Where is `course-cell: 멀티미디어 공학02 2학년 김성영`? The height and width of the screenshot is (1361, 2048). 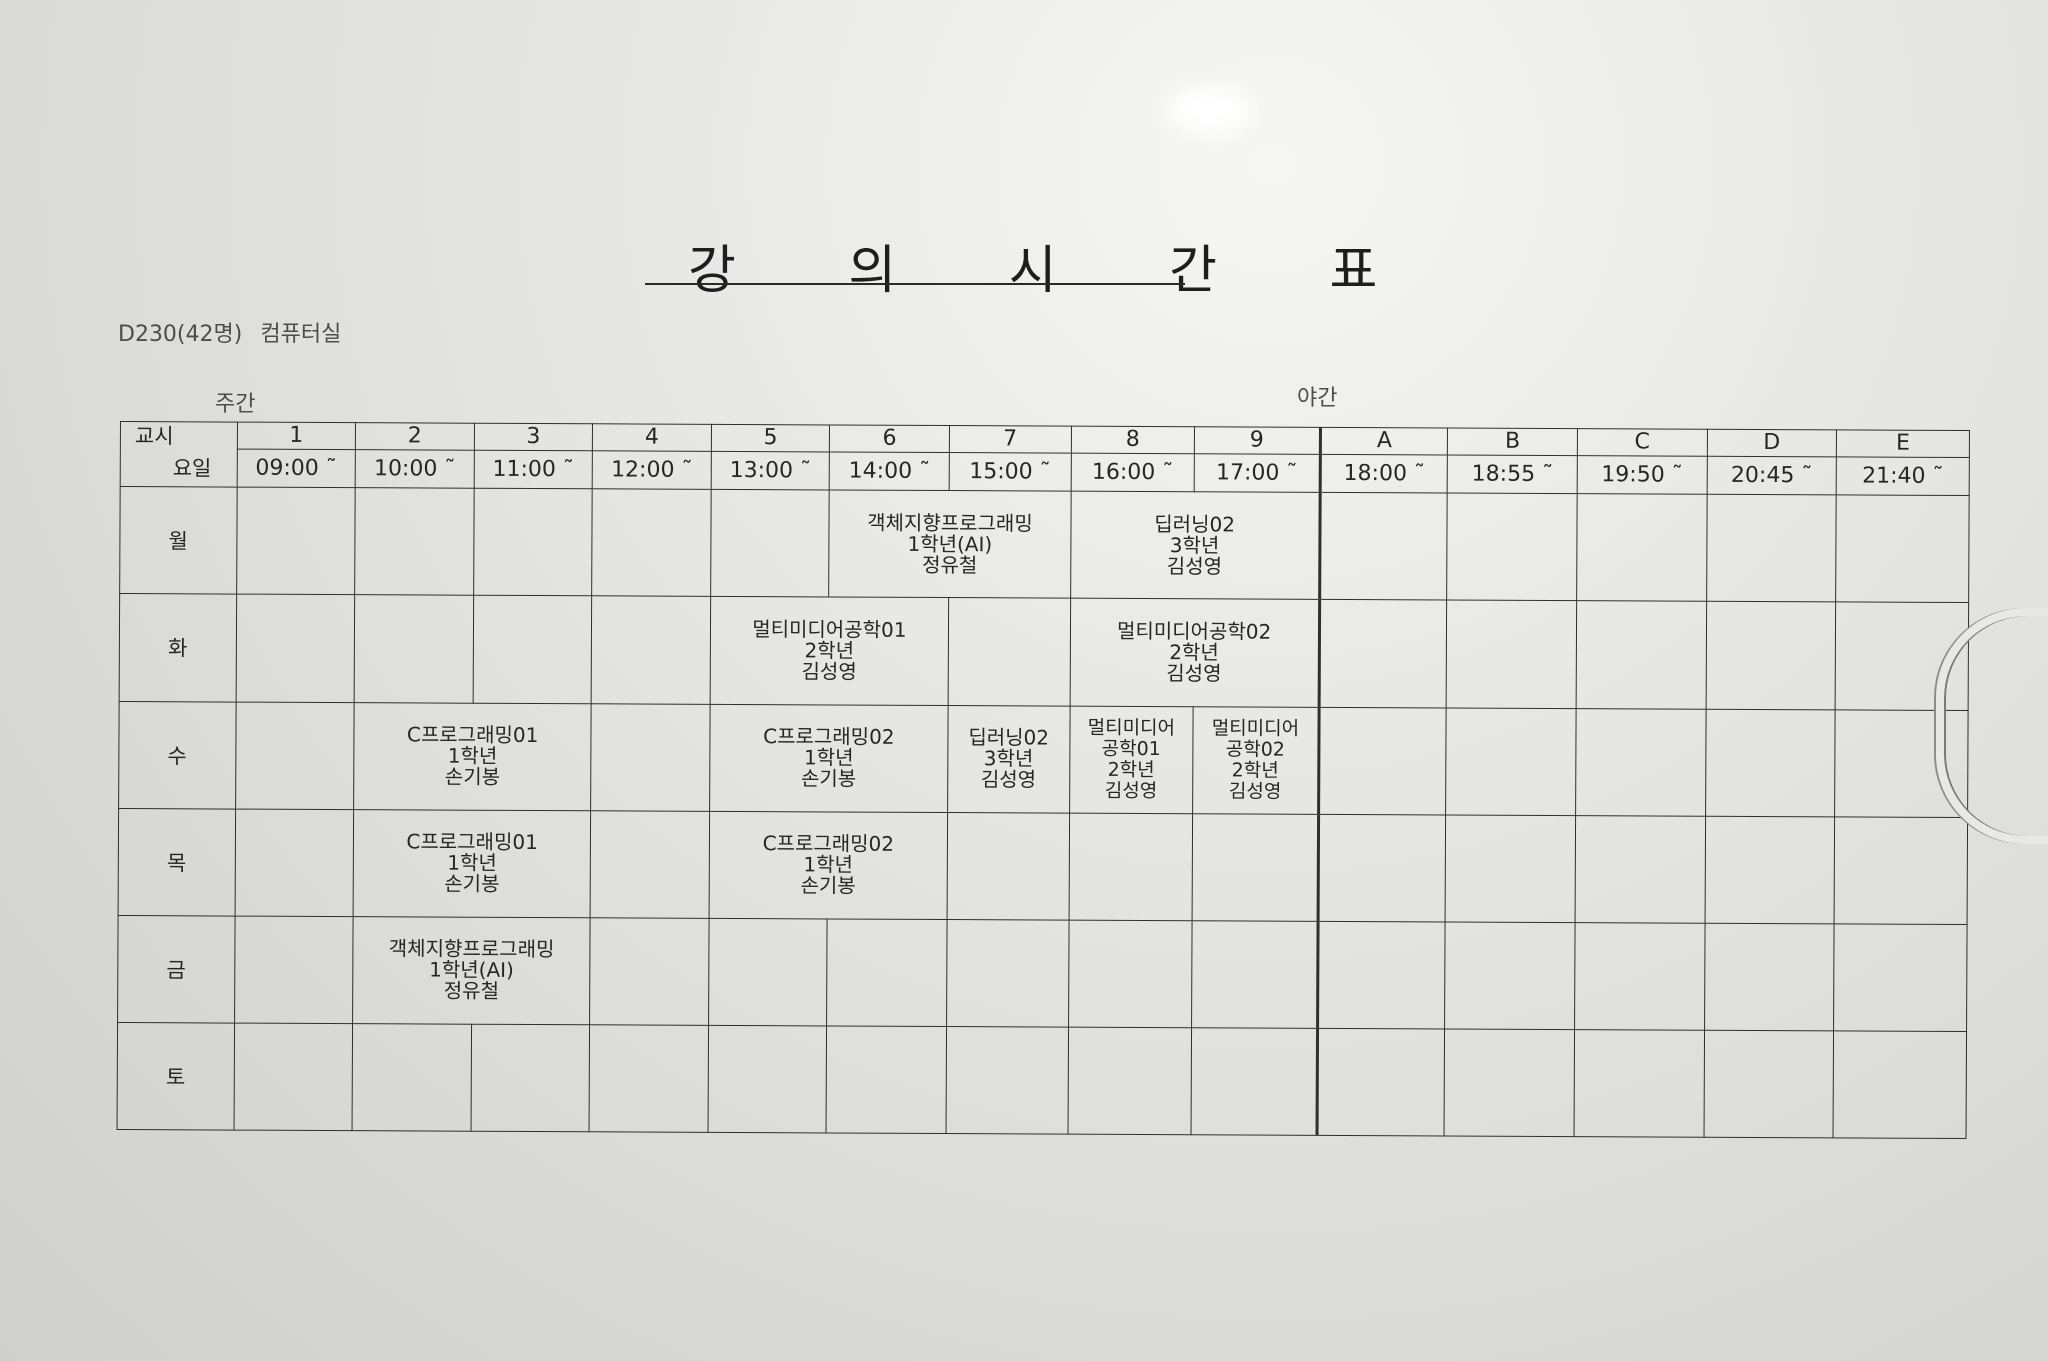 course-cell: 멀티미디어 공학02 2학년 김성영 is located at coordinates (1255, 760).